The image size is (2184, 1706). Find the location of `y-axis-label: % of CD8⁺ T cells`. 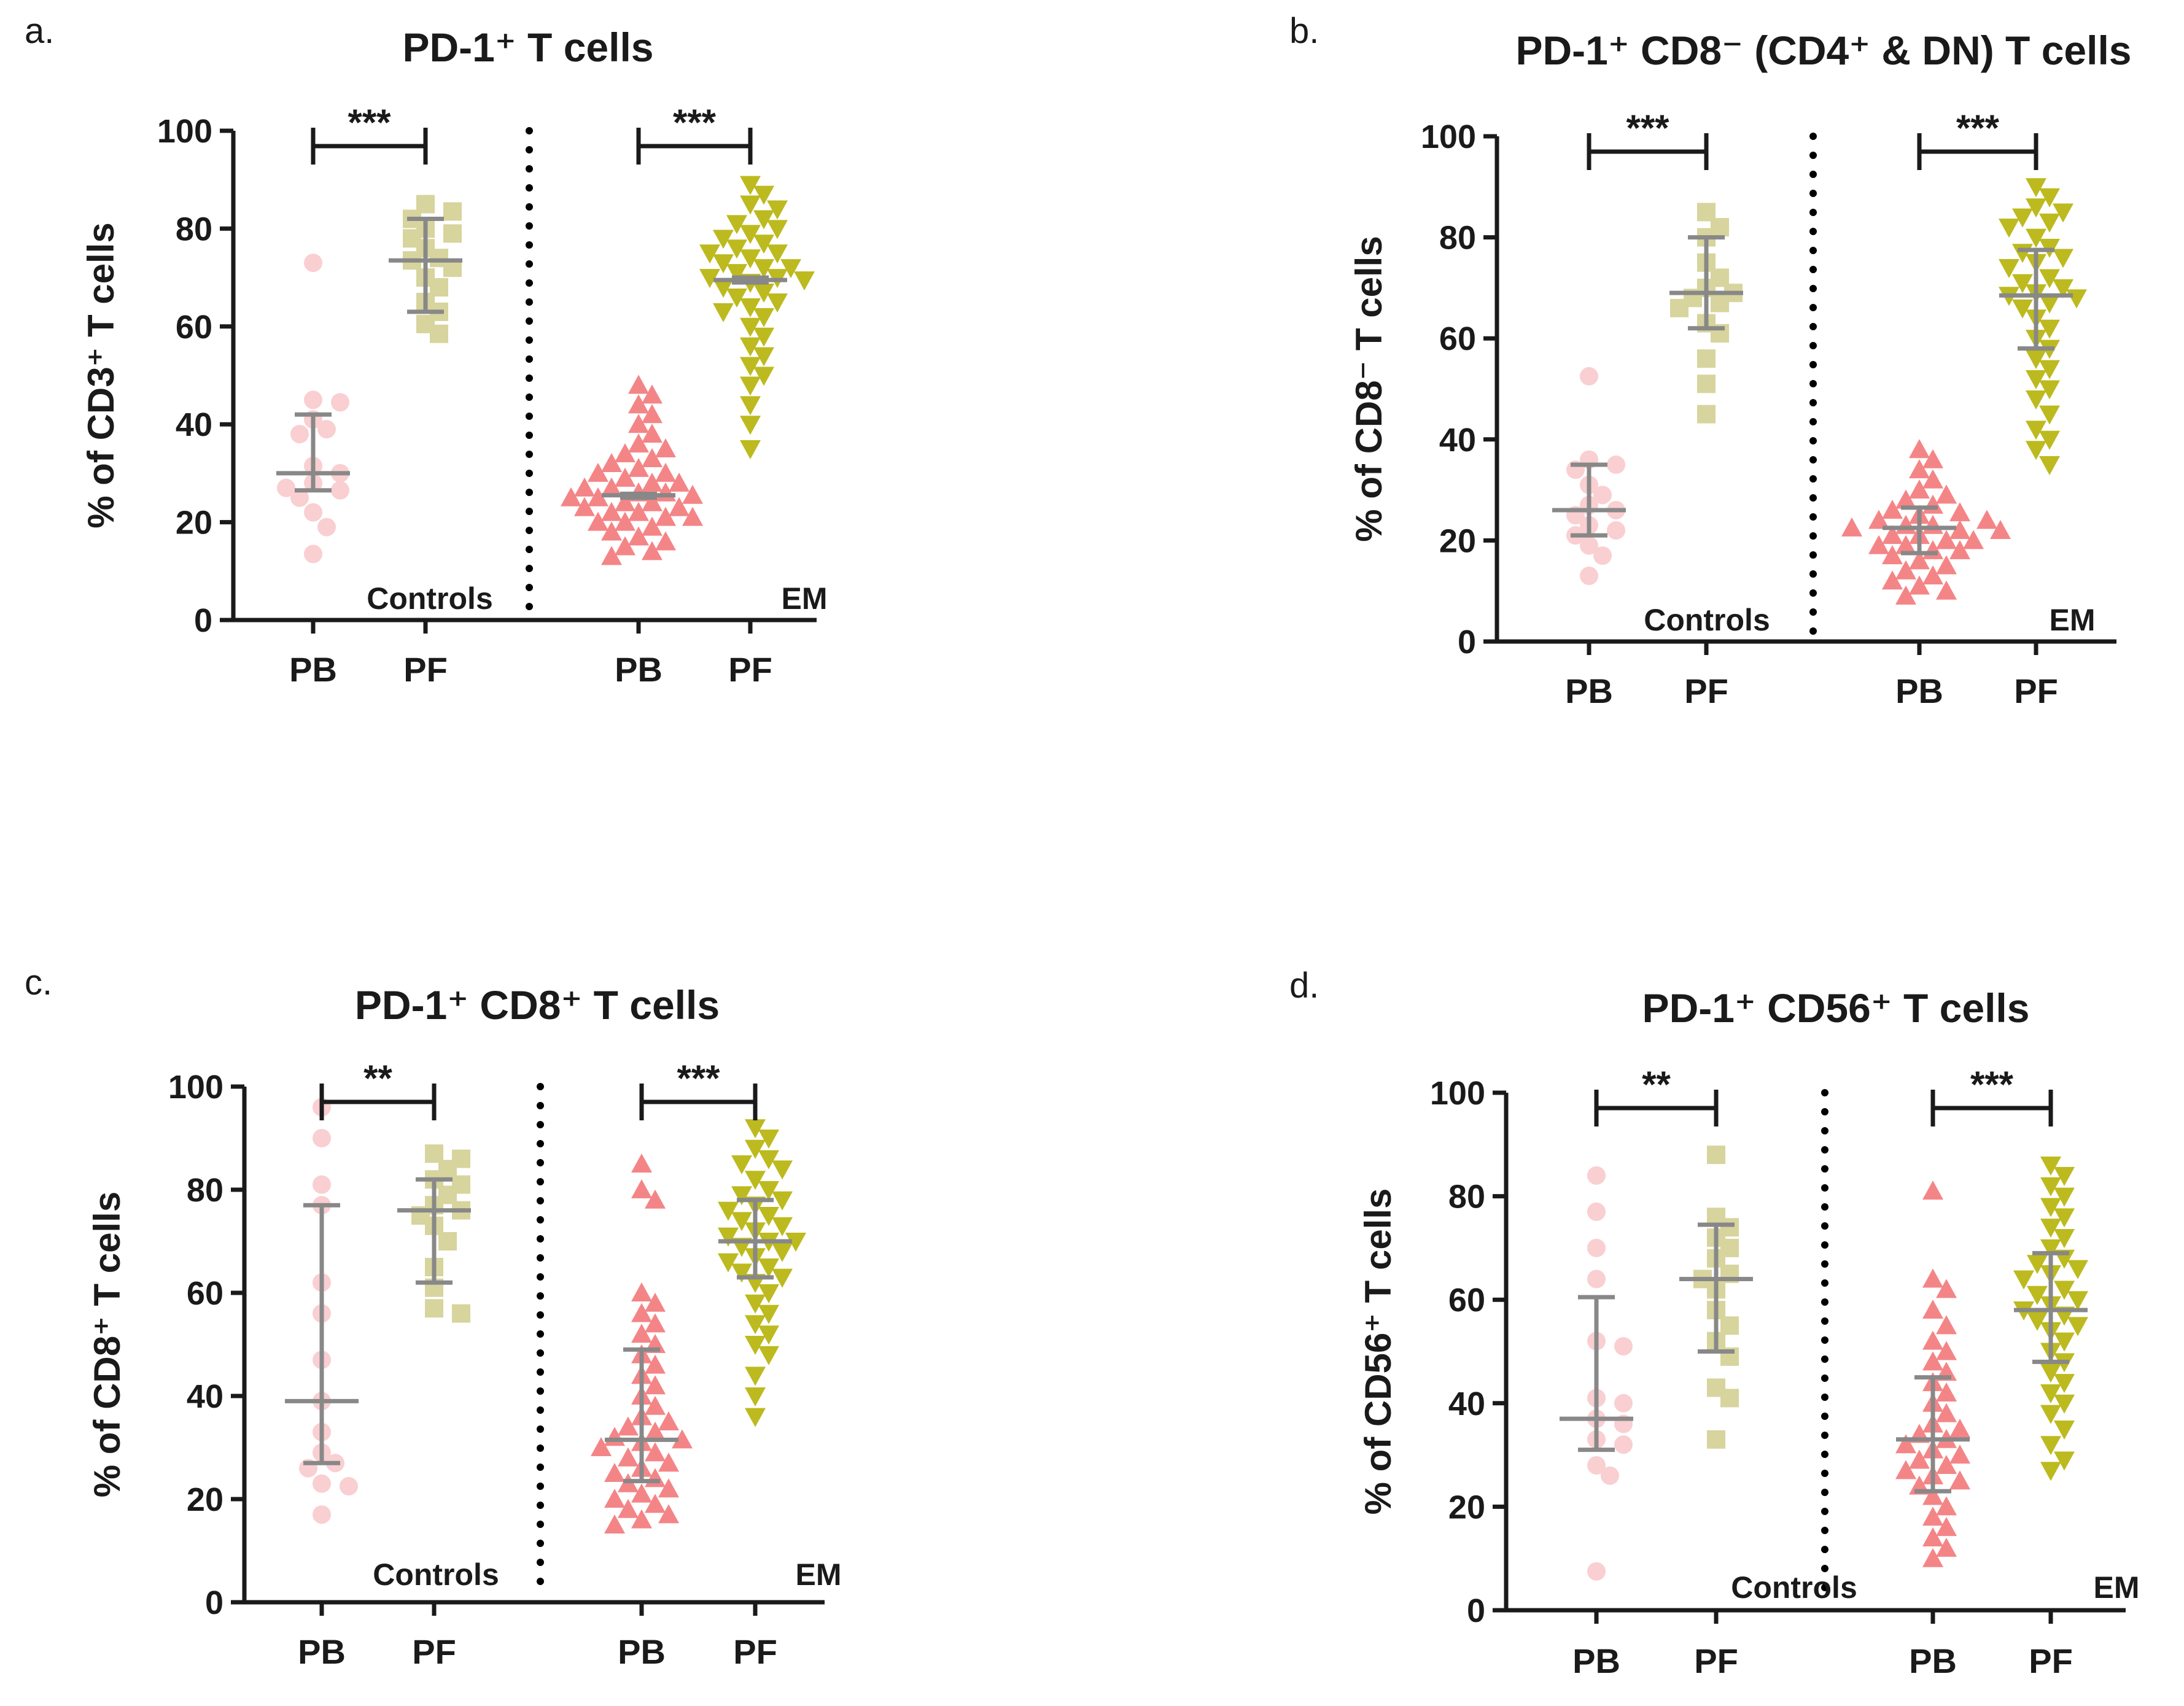

y-axis-label: % of CD8⁺ T cells is located at coordinates (108, 1344).